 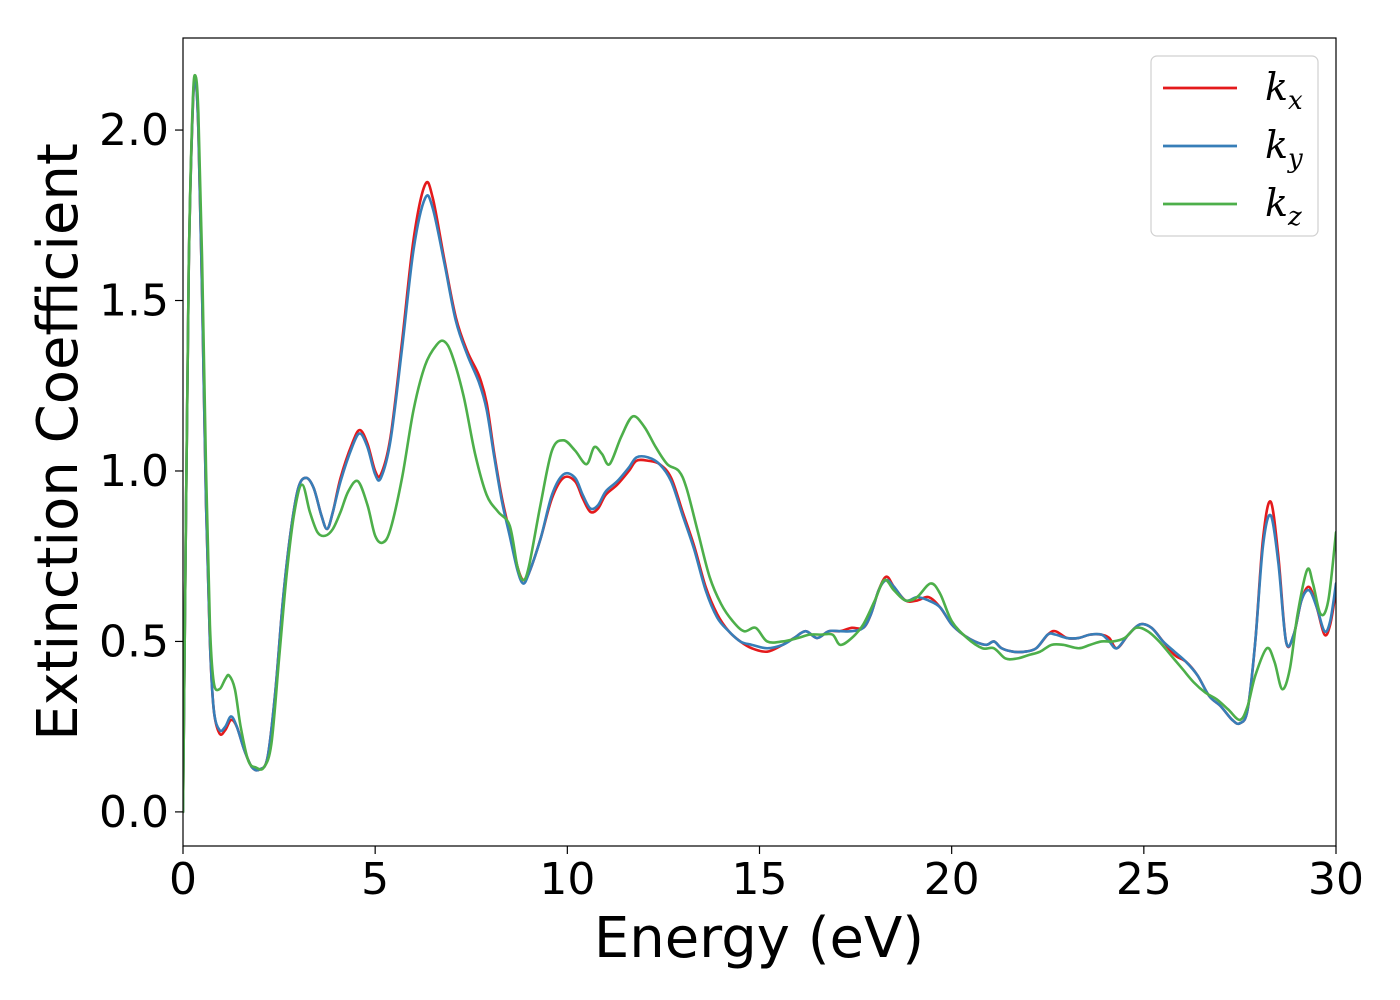 What do you see at coordinates (1336, 879) in the screenshot?
I see `x-tick-label: 30` at bounding box center [1336, 879].